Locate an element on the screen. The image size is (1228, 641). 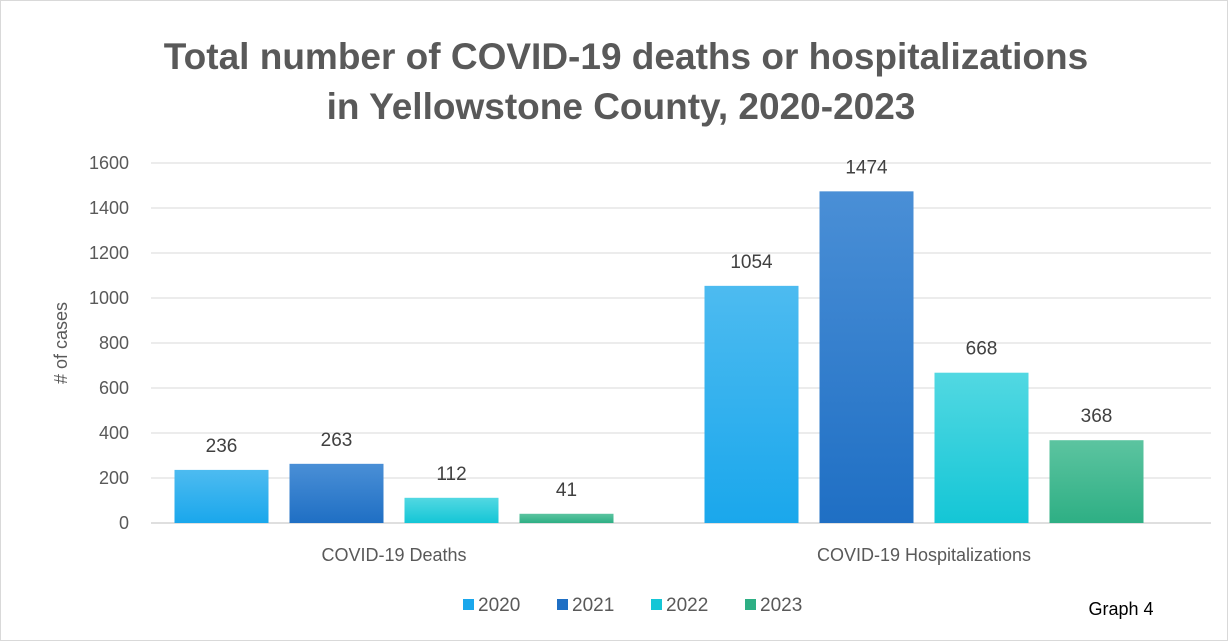
y-tick-label: 1400 is located at coordinates (109, 208).